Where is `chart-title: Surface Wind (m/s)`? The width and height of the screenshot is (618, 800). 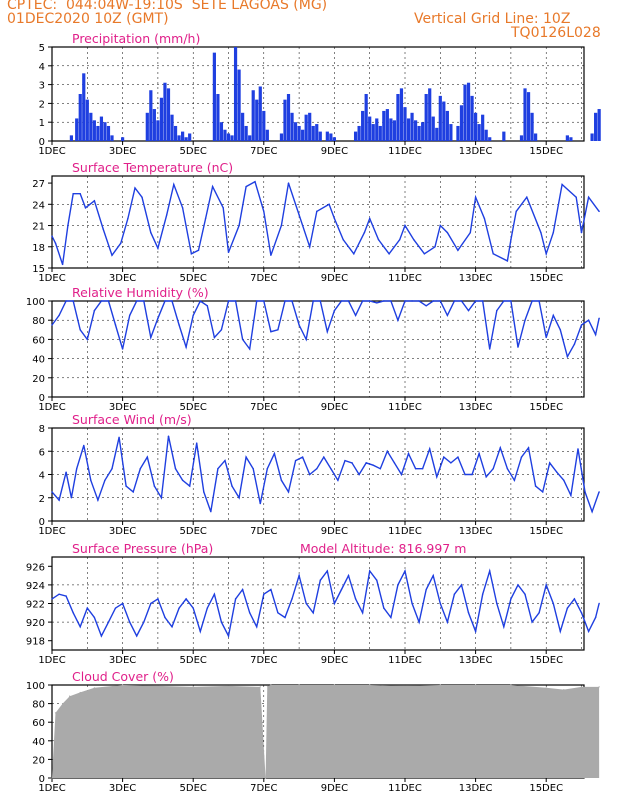 chart-title: Surface Wind (m/s) is located at coordinates (132, 419).